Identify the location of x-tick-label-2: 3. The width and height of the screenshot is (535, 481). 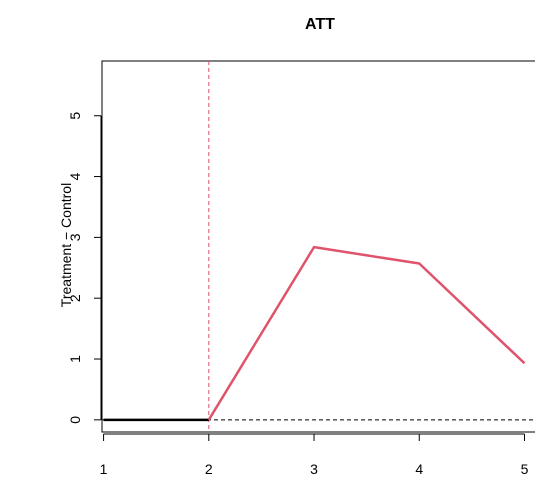
(314, 469).